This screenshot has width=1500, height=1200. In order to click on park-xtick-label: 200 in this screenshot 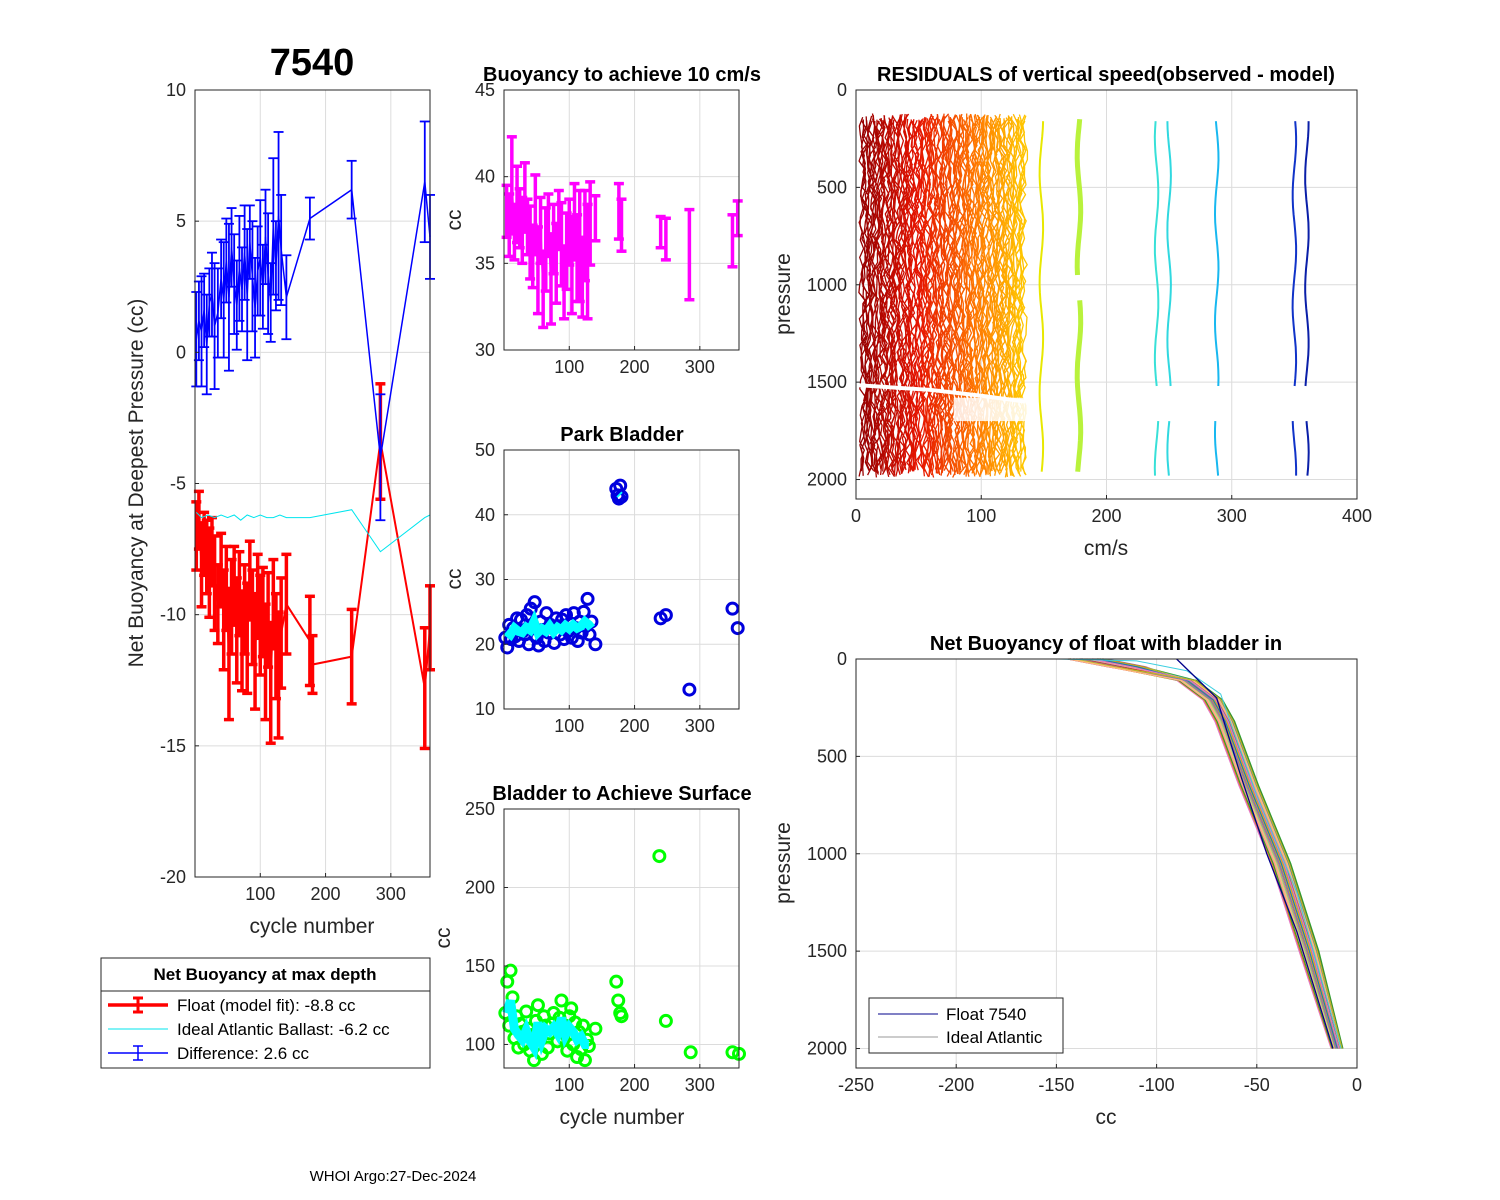, I will do `click(635, 726)`.